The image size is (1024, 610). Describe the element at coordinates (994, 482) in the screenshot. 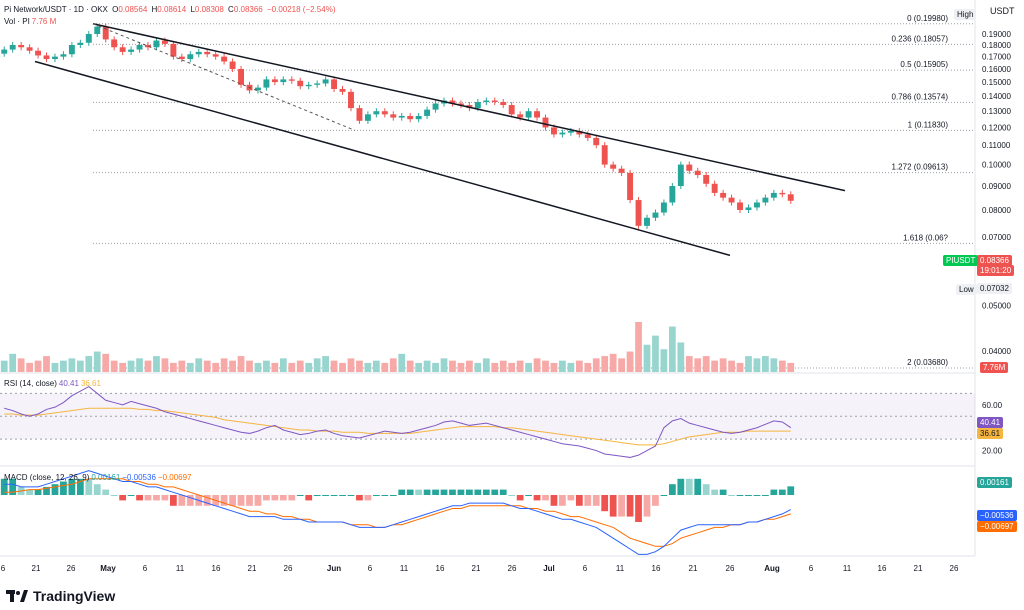

I see `macd-hist-tag: 0.00161` at that location.